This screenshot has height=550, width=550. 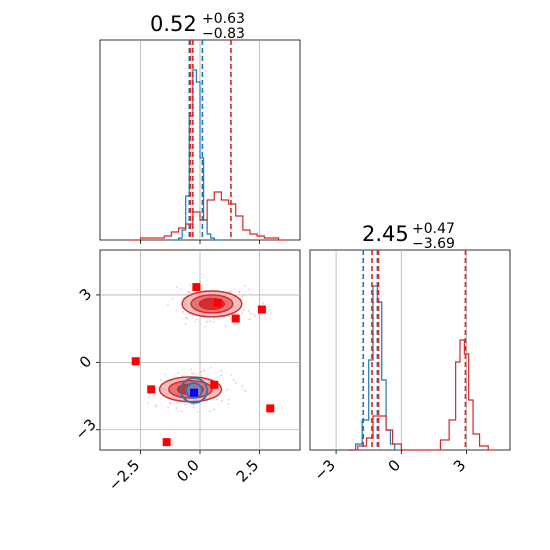 What do you see at coordinates (459, 465) in the screenshot?
I see `x-tick-label: 3` at bounding box center [459, 465].